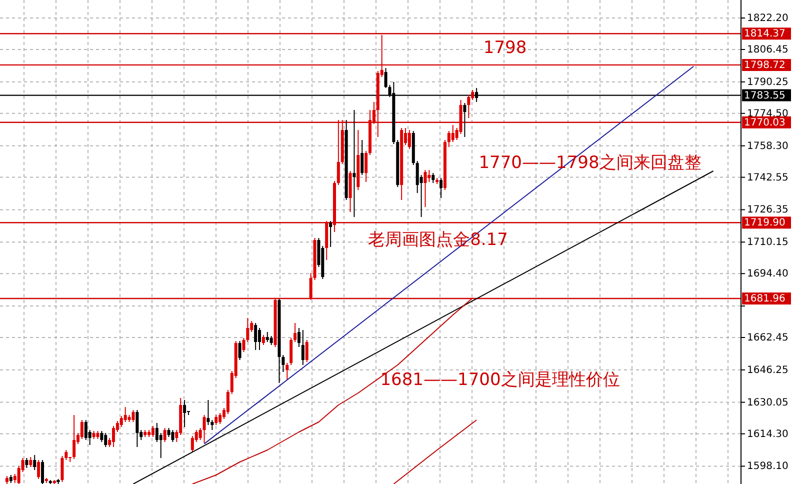 This screenshot has width=798, height=484. What do you see at coordinates (767, 114) in the screenshot?
I see `y-tick-label: 1774.50` at bounding box center [767, 114].